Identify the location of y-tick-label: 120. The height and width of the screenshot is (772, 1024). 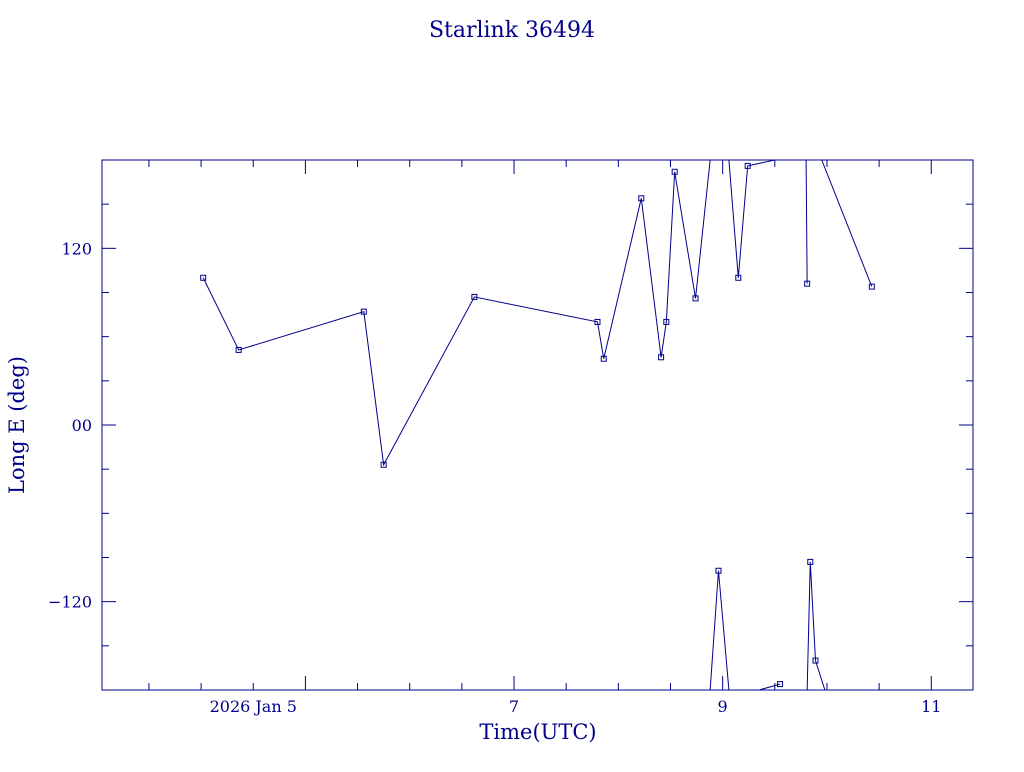
(76, 248).